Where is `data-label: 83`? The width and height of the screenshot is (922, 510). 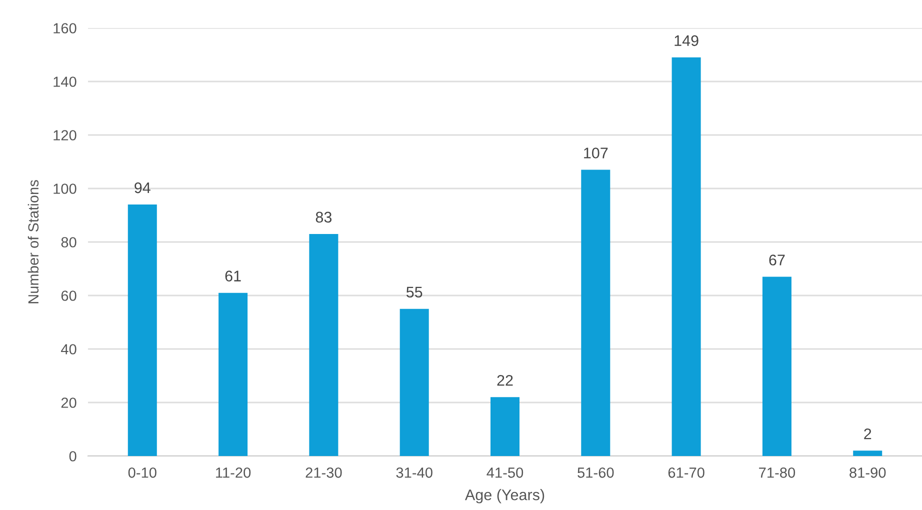
data-label: 83 is located at coordinates (324, 217).